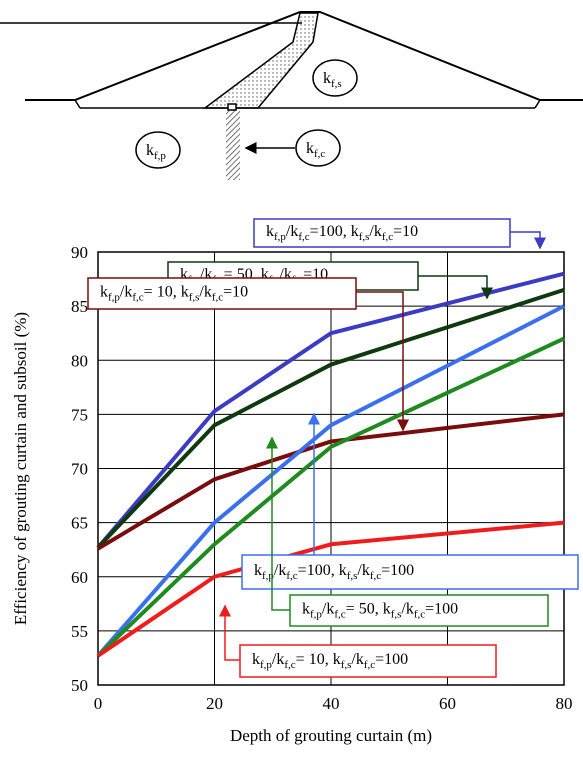 Image resolution: width=583 pixels, height=767 pixels. I want to click on diagram-label: kf,s, so click(332, 80).